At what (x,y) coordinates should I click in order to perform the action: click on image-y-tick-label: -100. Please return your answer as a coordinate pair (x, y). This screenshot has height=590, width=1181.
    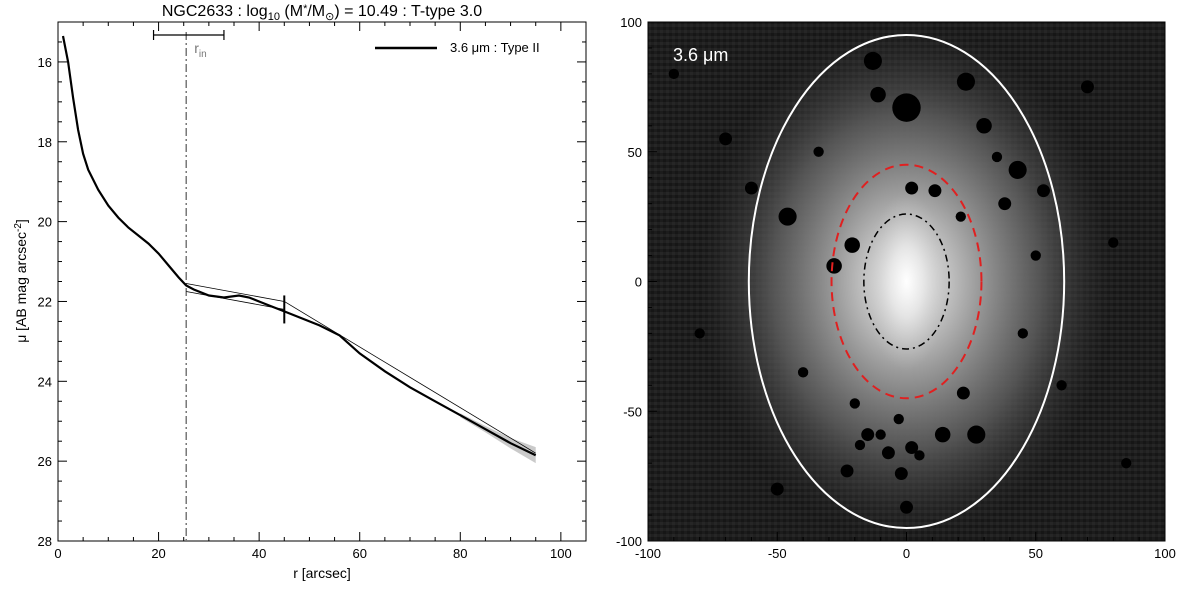
    Looking at the image, I should click on (629, 541).